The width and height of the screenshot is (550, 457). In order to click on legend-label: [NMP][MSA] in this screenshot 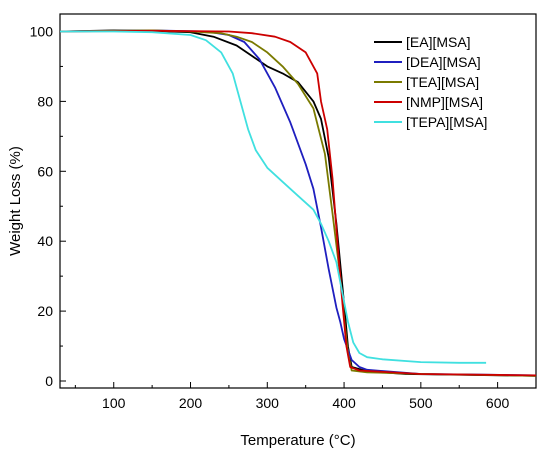, I will do `click(444, 102)`.